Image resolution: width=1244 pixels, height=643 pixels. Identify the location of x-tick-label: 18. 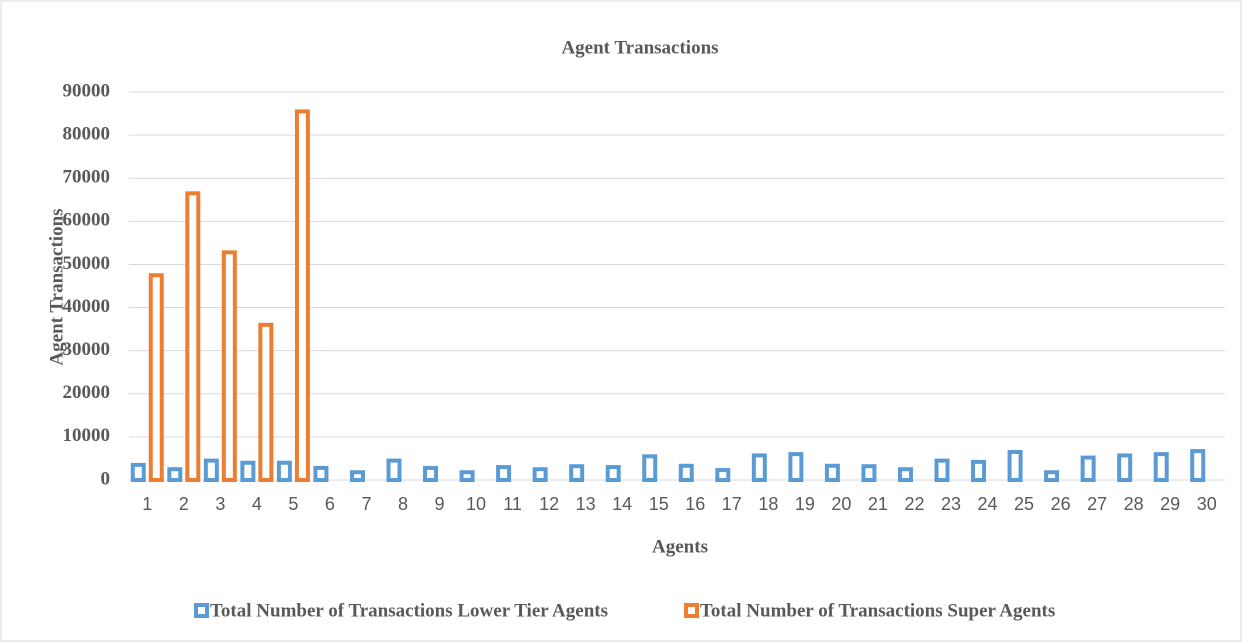
(768, 504).